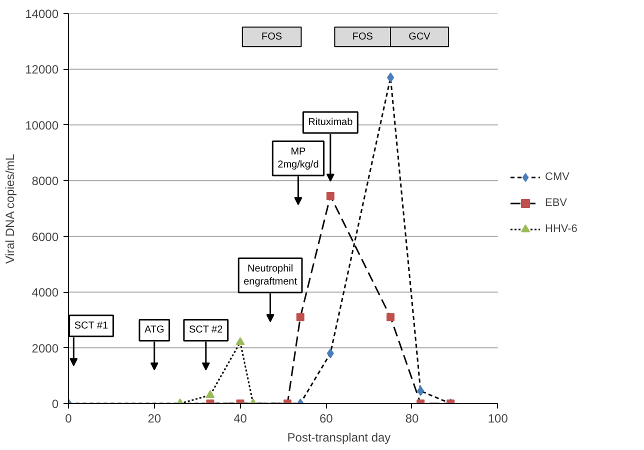 This screenshot has height=450, width=644. Describe the element at coordinates (331, 122) in the screenshot. I see `annotation: Rituximab` at that location.